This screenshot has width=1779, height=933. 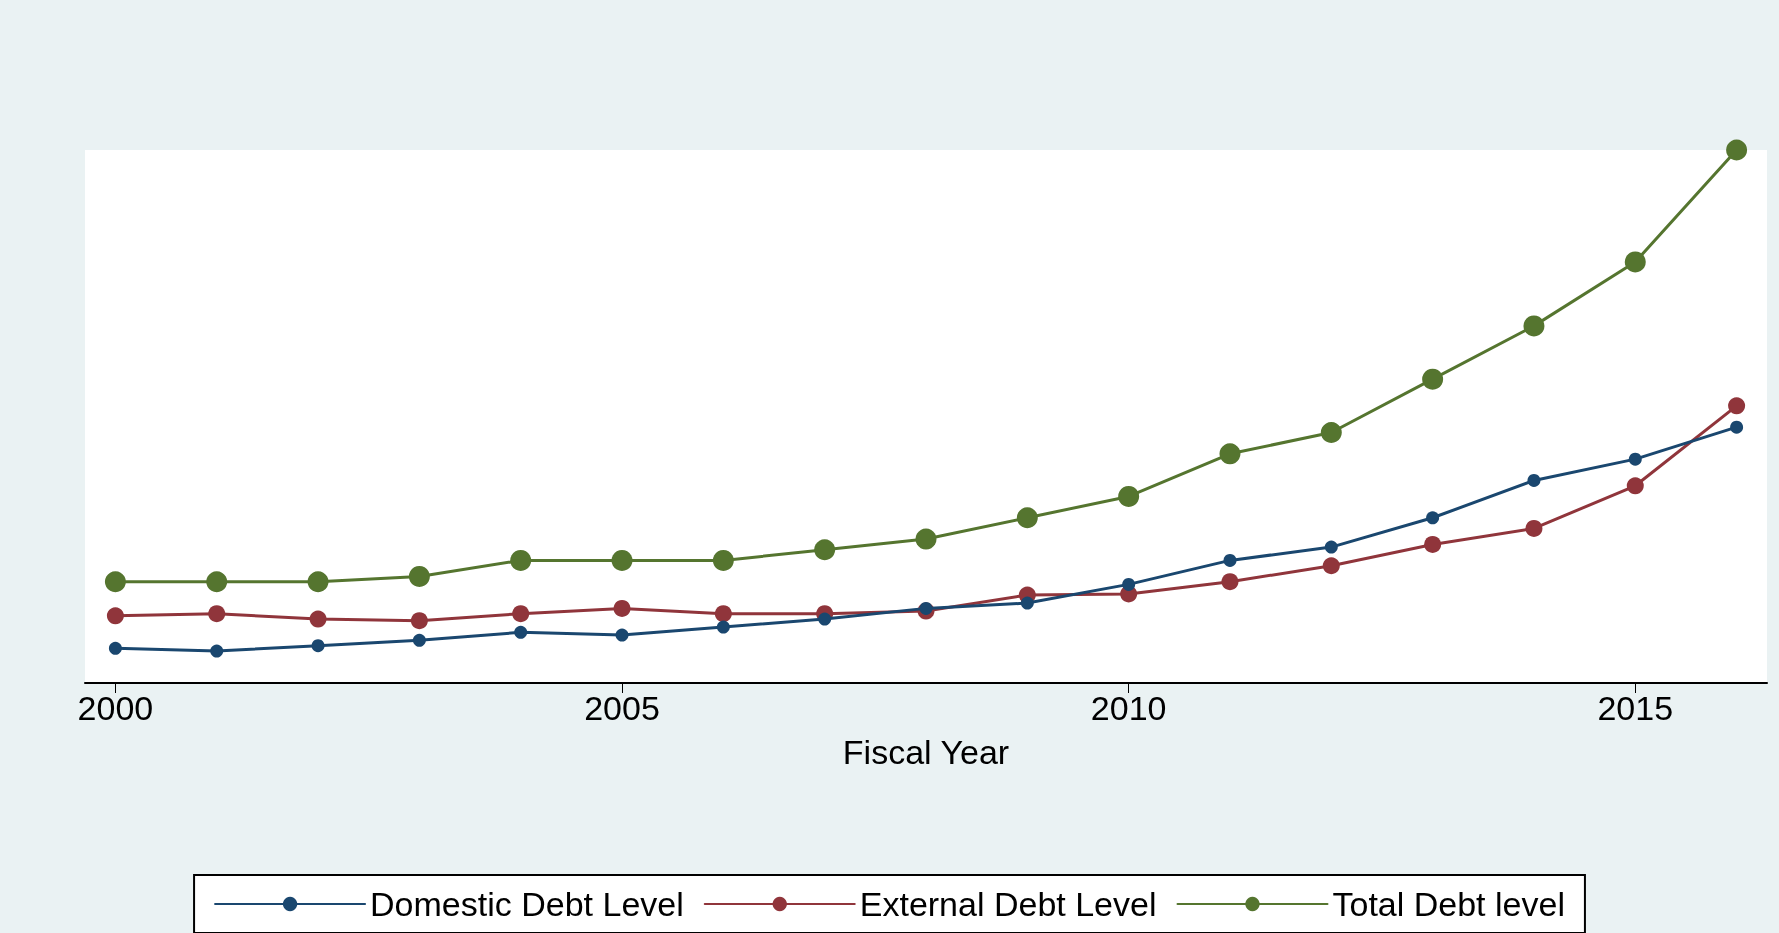 What do you see at coordinates (926, 752) in the screenshot?
I see `x-axis-title: Fiscal Year` at bounding box center [926, 752].